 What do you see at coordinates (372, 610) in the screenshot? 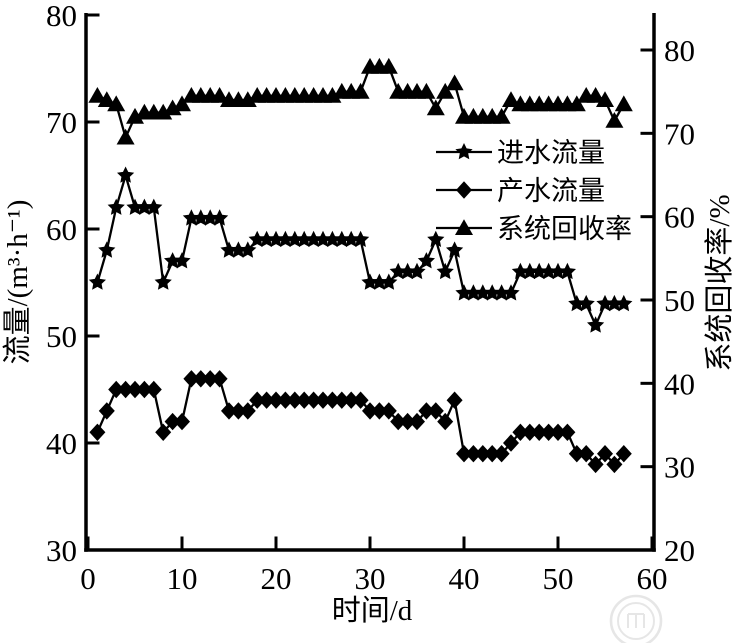
I see `x-axis-title: 时间/d` at bounding box center [372, 610].